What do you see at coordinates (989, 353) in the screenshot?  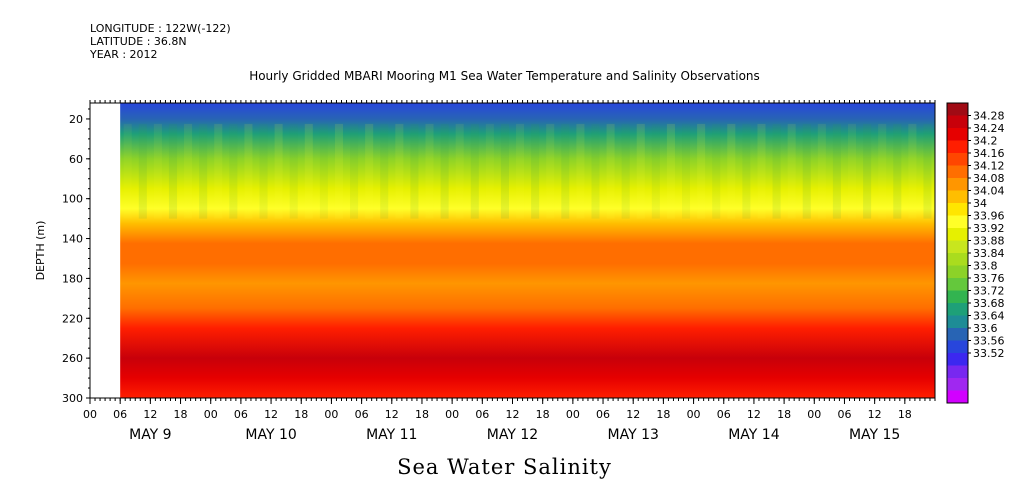 I see `colorbar-tick-label: 33.52` at bounding box center [989, 353].